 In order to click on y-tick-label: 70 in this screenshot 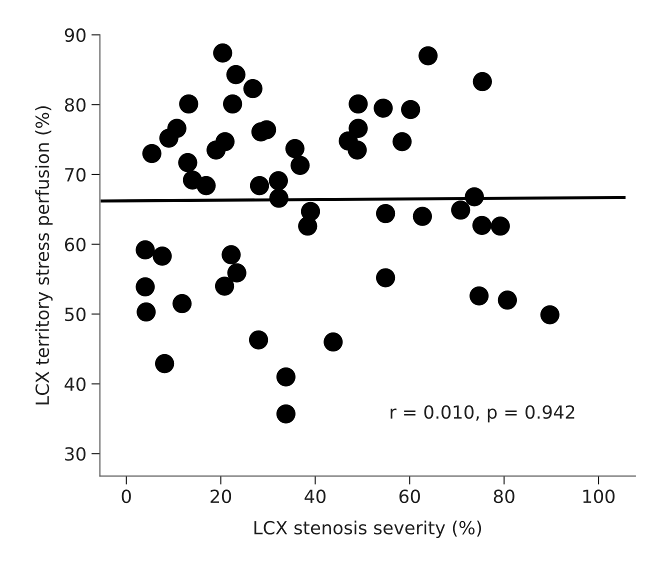, I will do `click(75, 175)`.